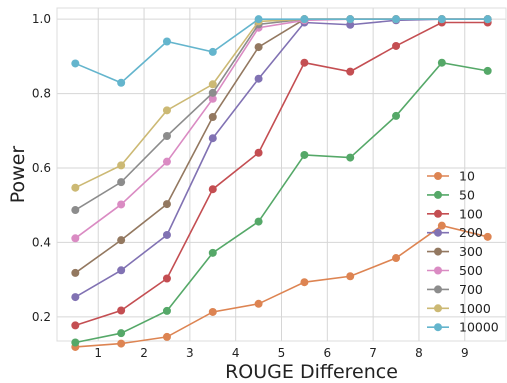 The width and height of the screenshot is (507, 383). I want to click on series-line, so click(281, 51).